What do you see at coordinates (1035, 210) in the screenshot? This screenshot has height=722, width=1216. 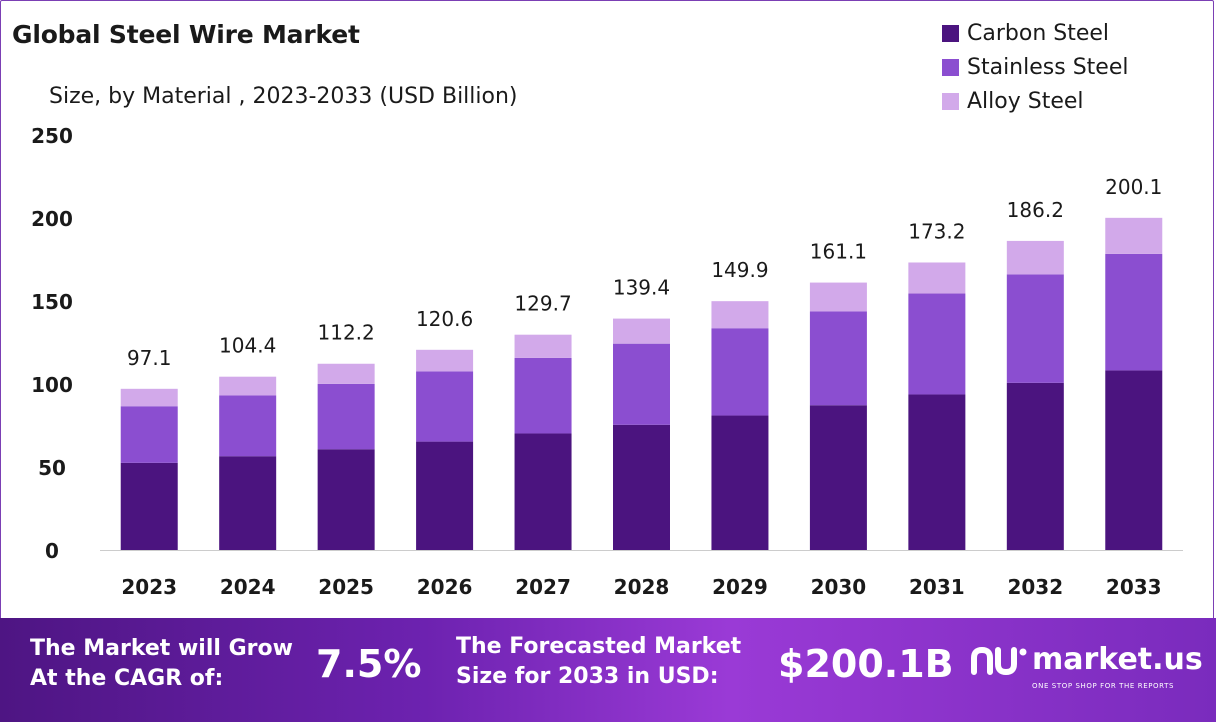 I see `data-label-total-2032: 186.2` at bounding box center [1035, 210].